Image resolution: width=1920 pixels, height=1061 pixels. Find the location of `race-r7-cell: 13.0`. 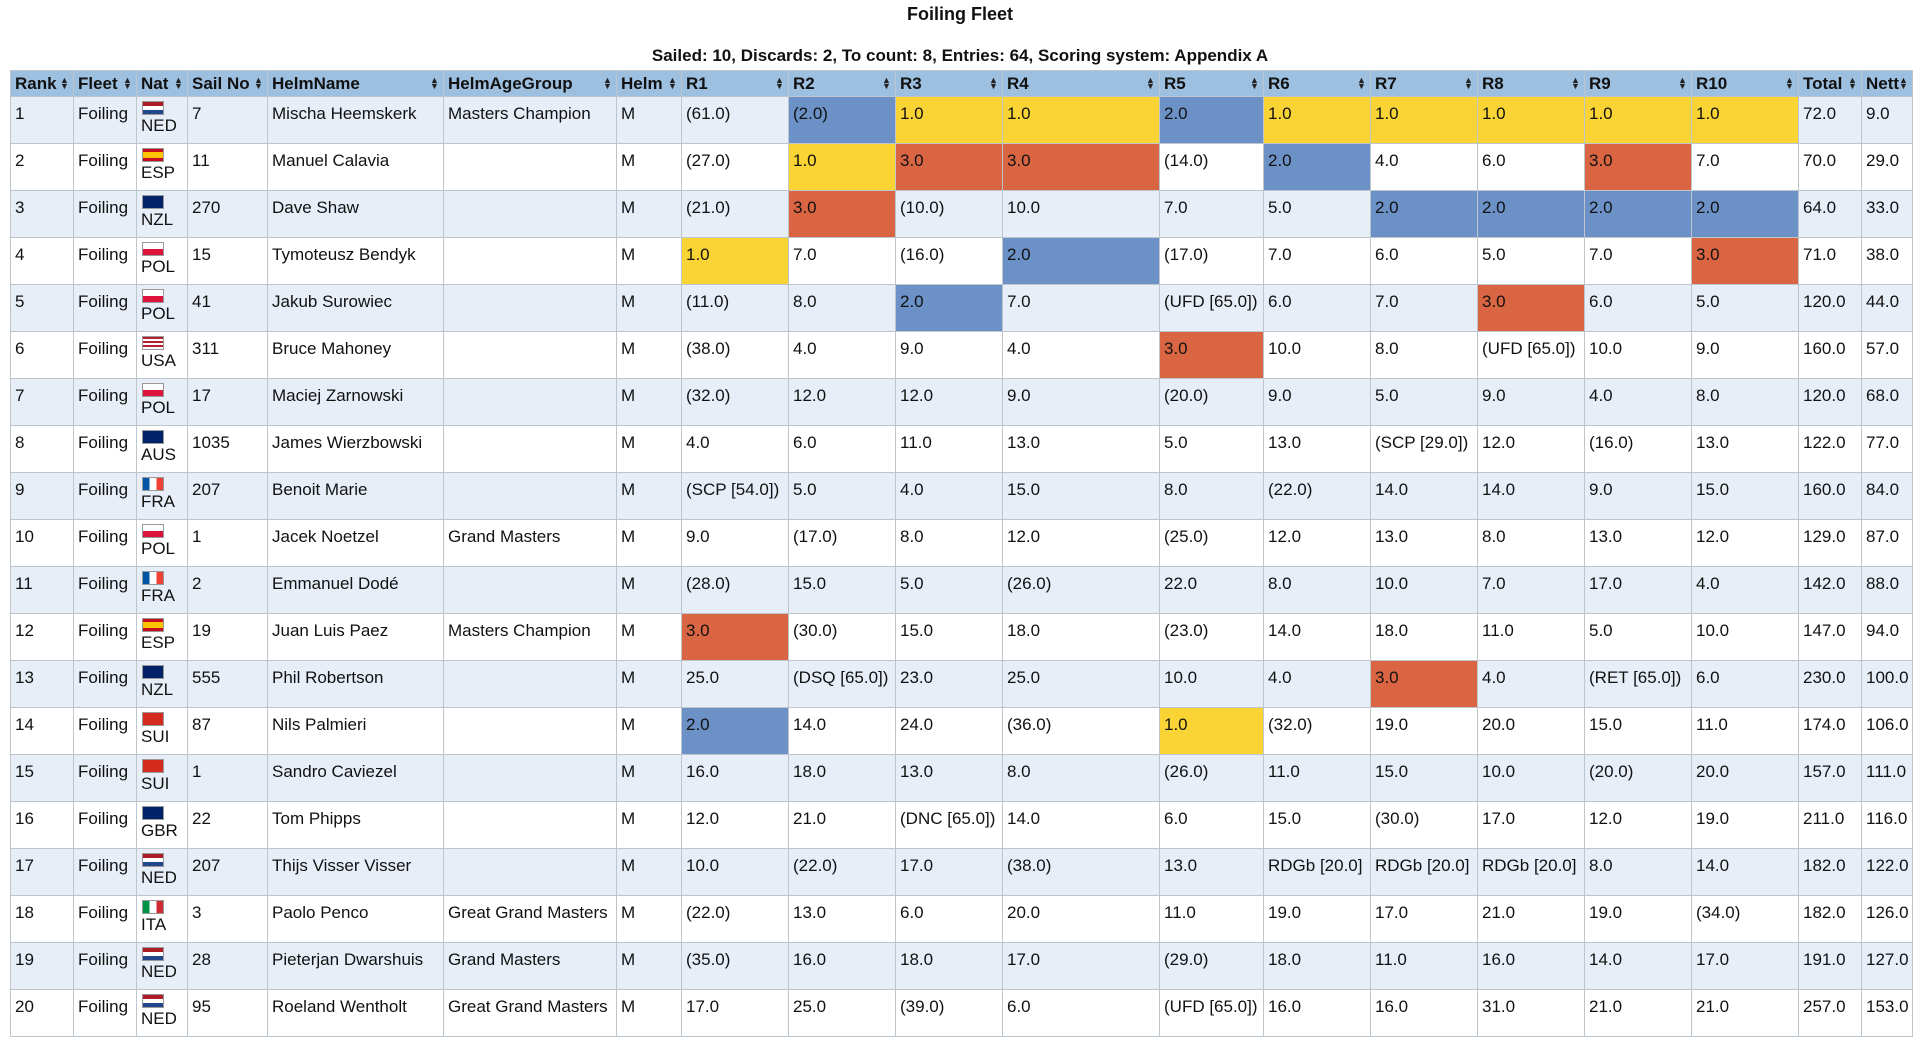

race-r7-cell: 13.0 is located at coordinates (1424, 543).